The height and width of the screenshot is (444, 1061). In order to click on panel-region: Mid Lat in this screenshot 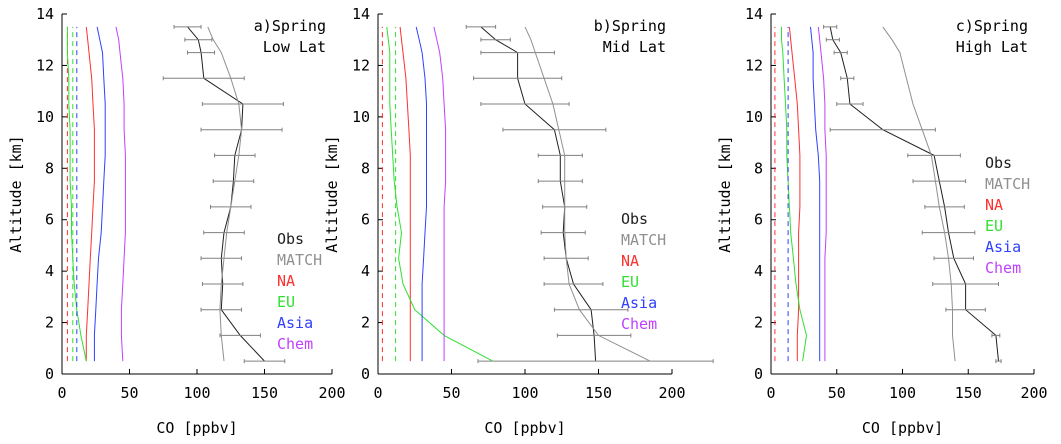, I will do `click(634, 47)`.